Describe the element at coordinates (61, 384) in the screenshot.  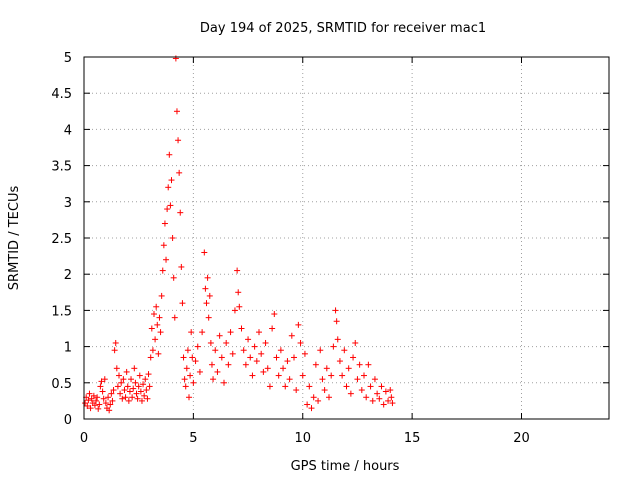
I see `y-tick-label: 0.5` at that location.